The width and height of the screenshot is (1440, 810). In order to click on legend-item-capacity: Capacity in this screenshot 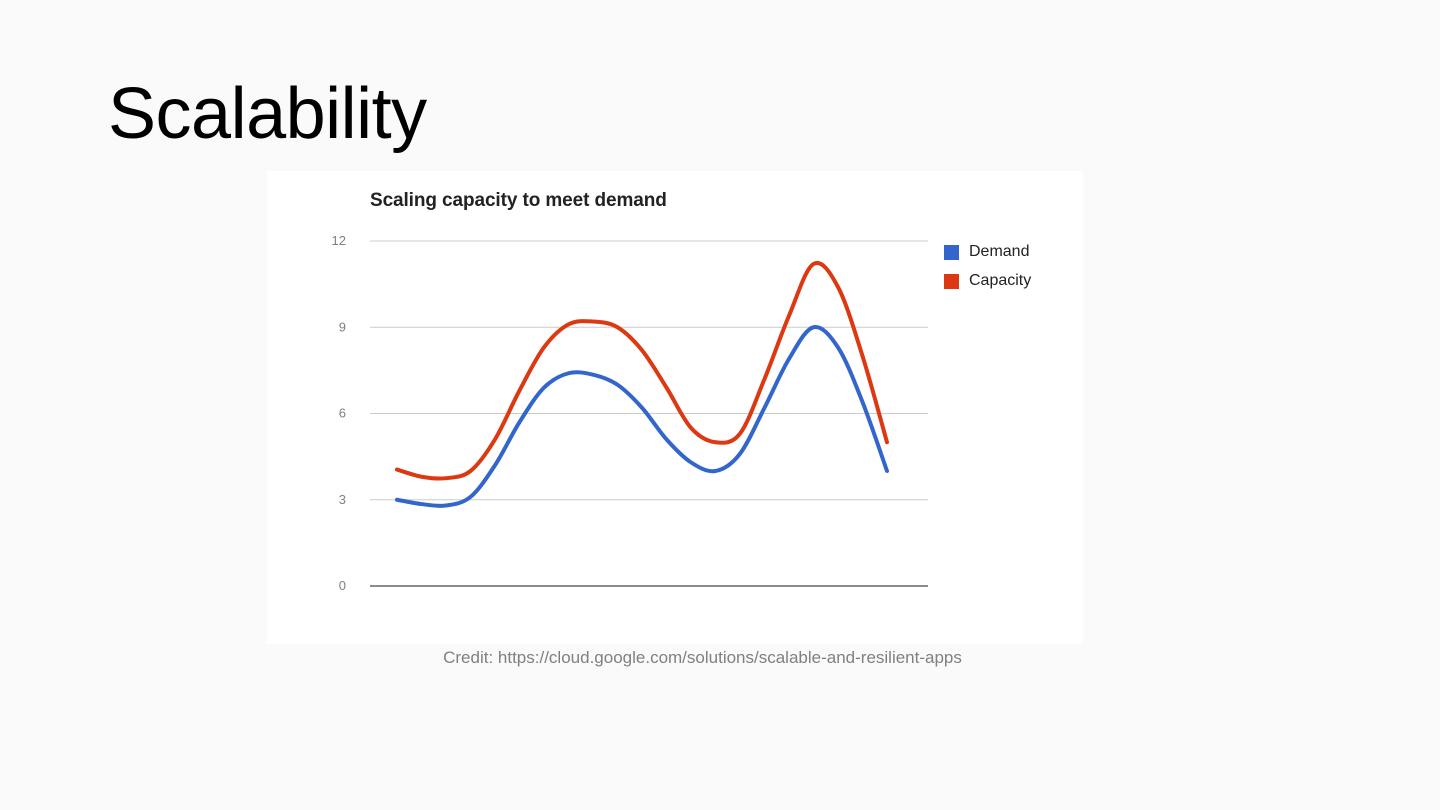, I will do `click(987, 281)`.